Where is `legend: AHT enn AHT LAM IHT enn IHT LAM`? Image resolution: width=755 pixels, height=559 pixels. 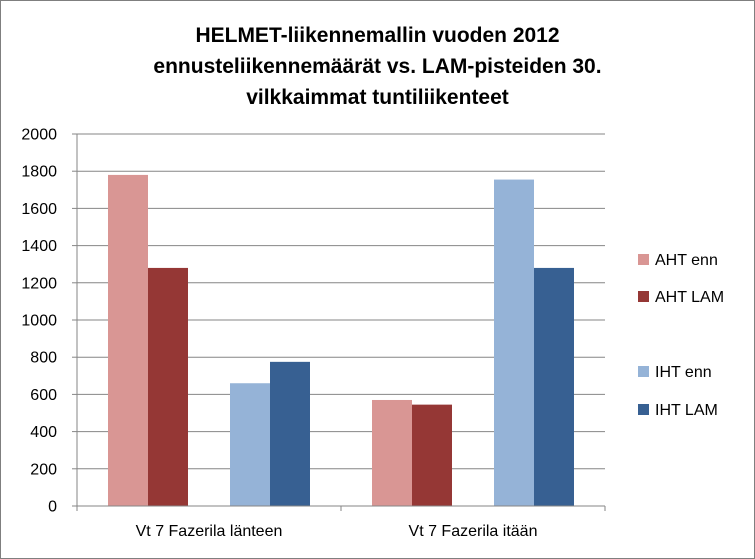 legend: AHT enn AHT LAM IHT enn IHT LAM is located at coordinates (681, 335).